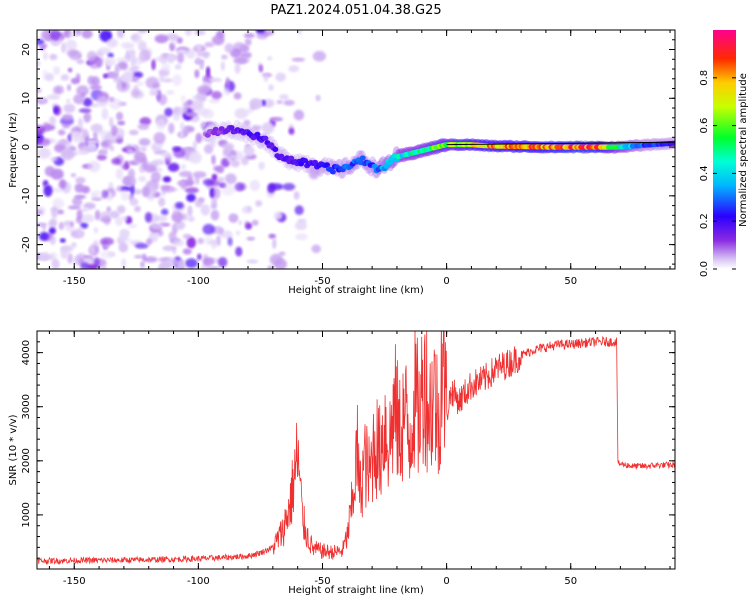 The image size is (750, 600). Describe the element at coordinates (26, 244) in the screenshot. I see `spectrogram-ytick-label: -20` at that location.